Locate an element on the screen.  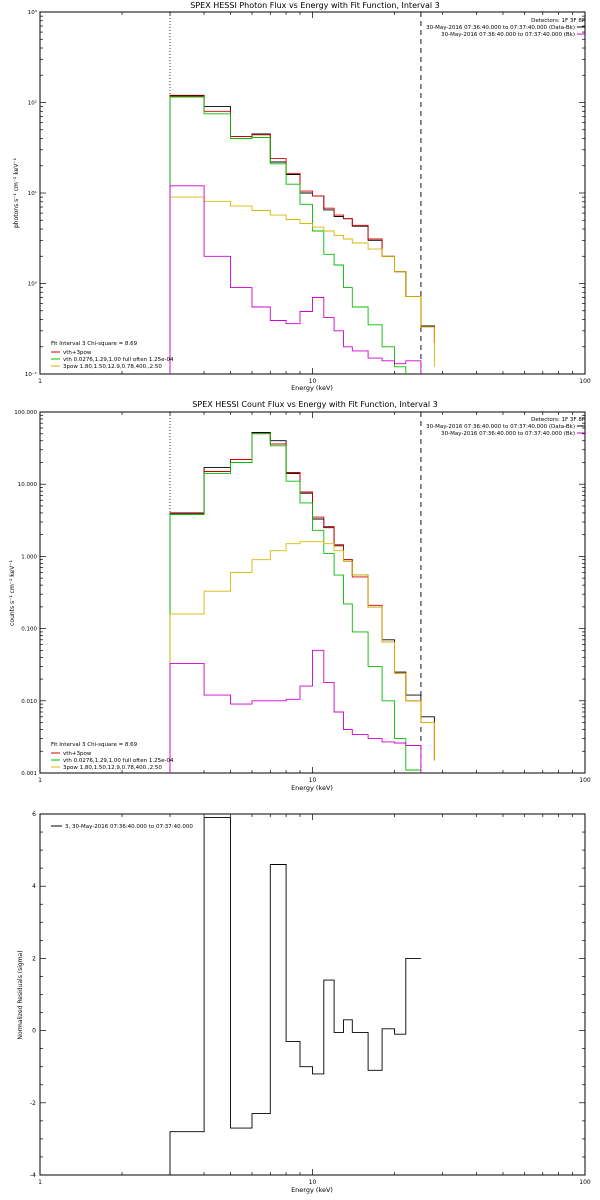
residuals-ytick-label: 4 is located at coordinates (34, 886).